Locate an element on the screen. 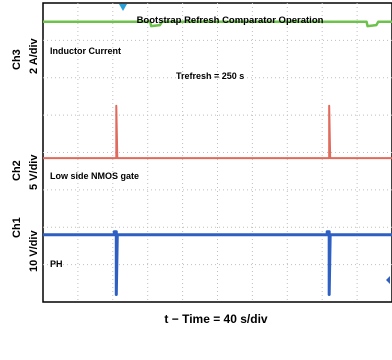 This screenshot has height=360, width=392. chart-title: Bootstrap Refresh Comparator Operation is located at coordinates (230, 20).